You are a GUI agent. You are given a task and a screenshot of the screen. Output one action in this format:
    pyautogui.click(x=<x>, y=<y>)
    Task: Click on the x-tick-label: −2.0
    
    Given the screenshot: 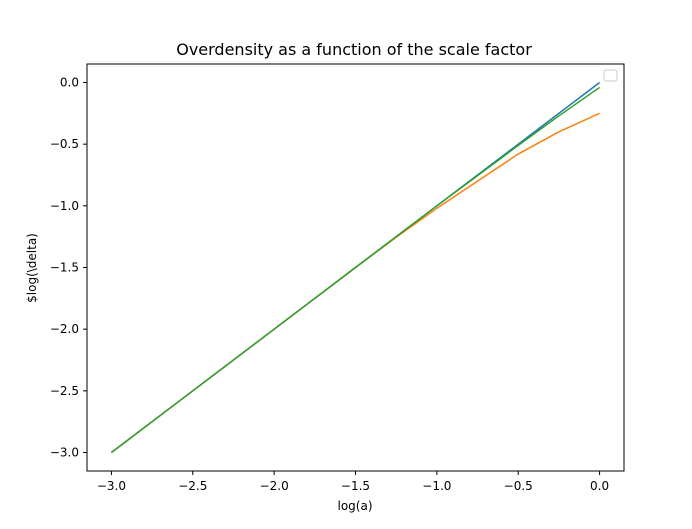 What is the action you would take?
    pyautogui.click(x=274, y=486)
    